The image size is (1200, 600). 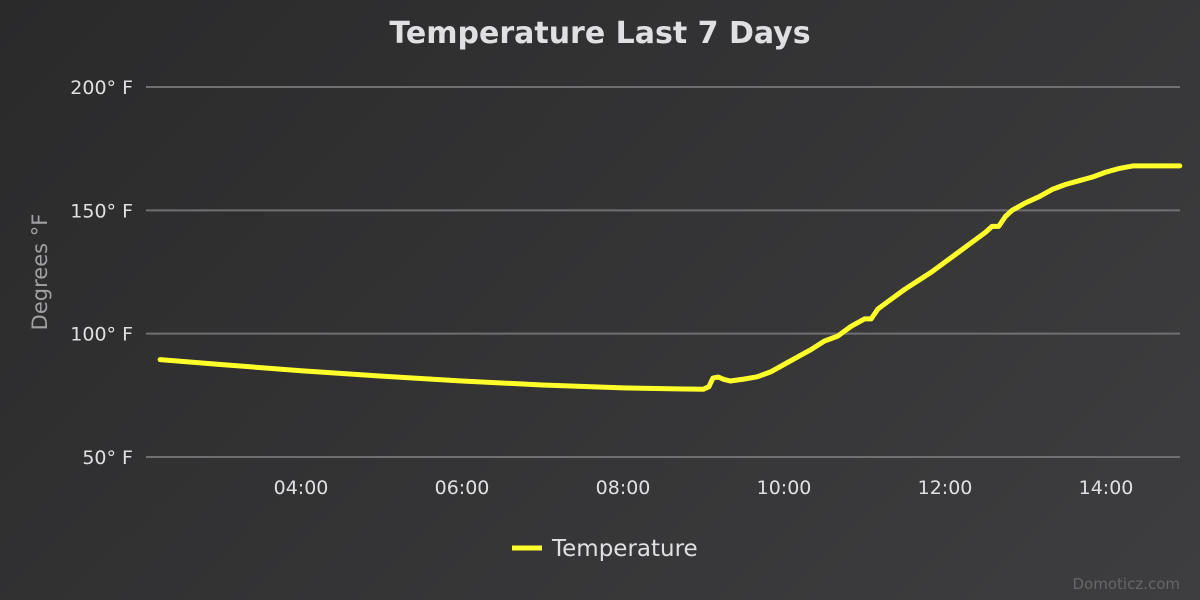 I want to click on legend: Temperature, so click(x=605, y=549).